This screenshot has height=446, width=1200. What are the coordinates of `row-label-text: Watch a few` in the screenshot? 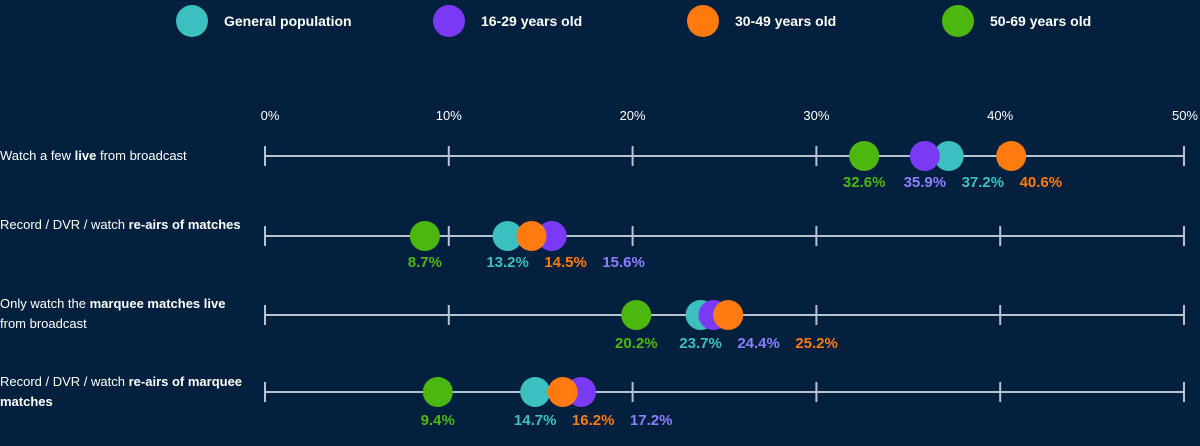 It's located at (37, 155).